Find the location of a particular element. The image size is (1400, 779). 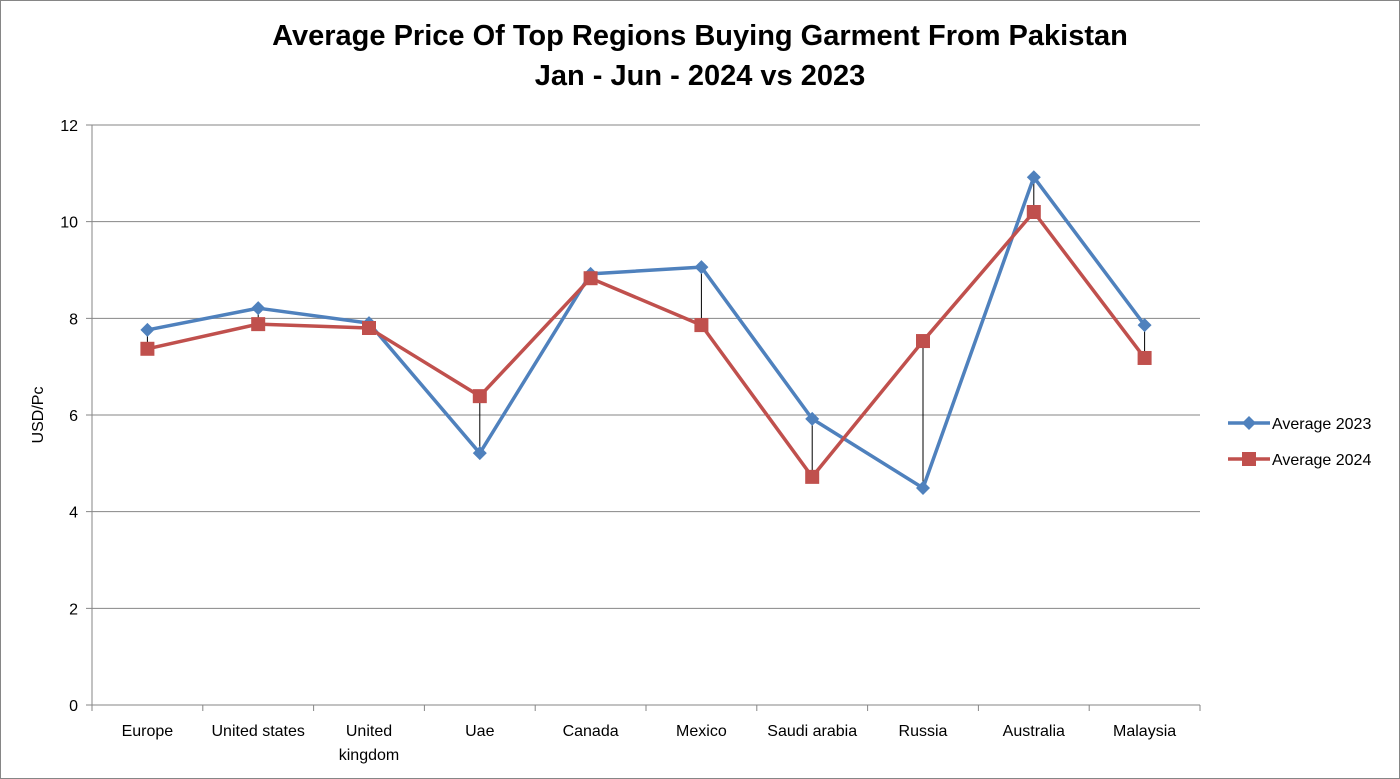

x-tick-label: Canada is located at coordinates (591, 731).